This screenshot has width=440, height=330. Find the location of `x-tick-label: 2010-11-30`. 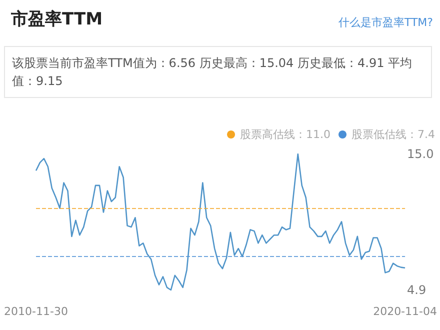

x-tick-label: 2010-11-30 is located at coordinates (36, 311).